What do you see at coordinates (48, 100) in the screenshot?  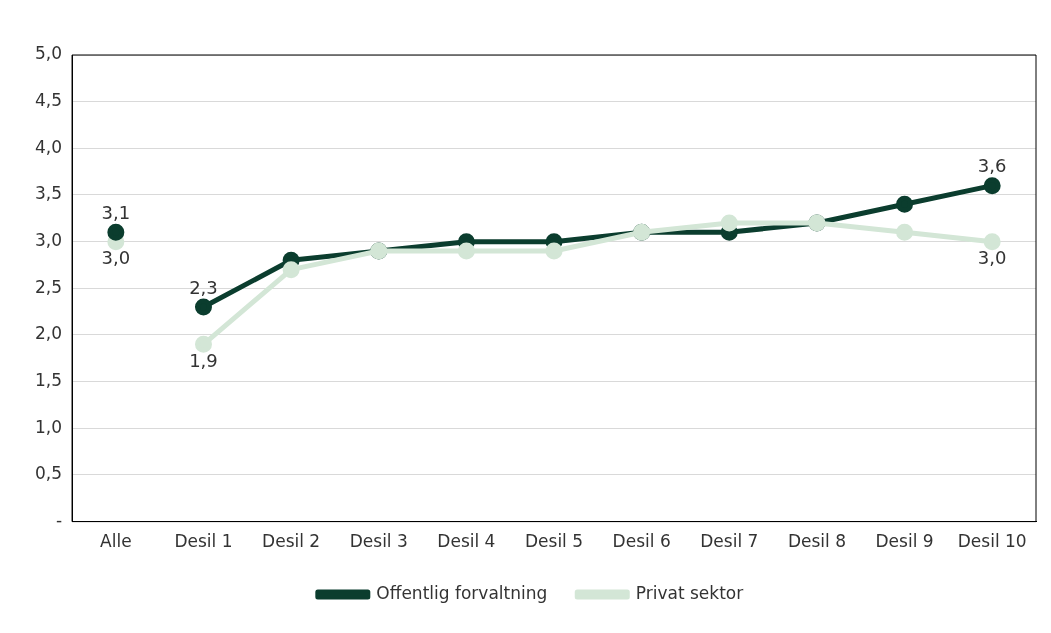 I see `y-tick-label: 4,5` at bounding box center [48, 100].